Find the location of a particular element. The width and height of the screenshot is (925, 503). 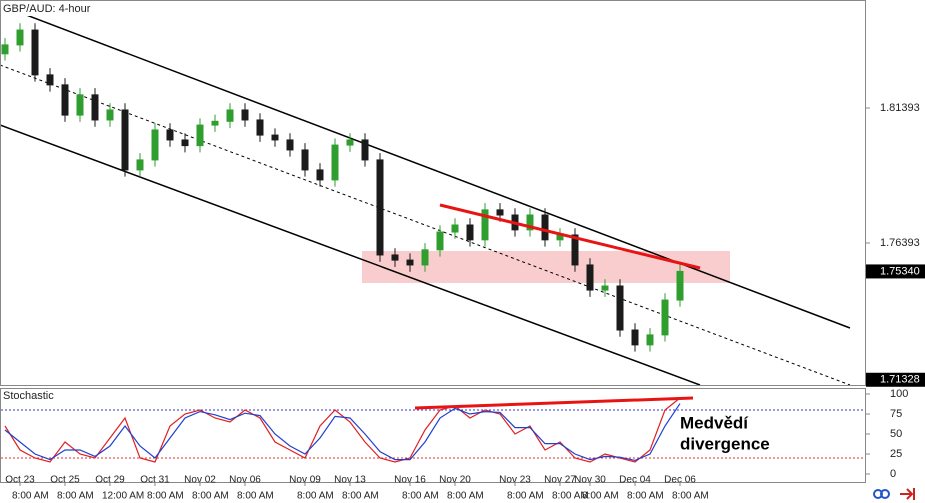

link-icon is located at coordinates (885, 494).